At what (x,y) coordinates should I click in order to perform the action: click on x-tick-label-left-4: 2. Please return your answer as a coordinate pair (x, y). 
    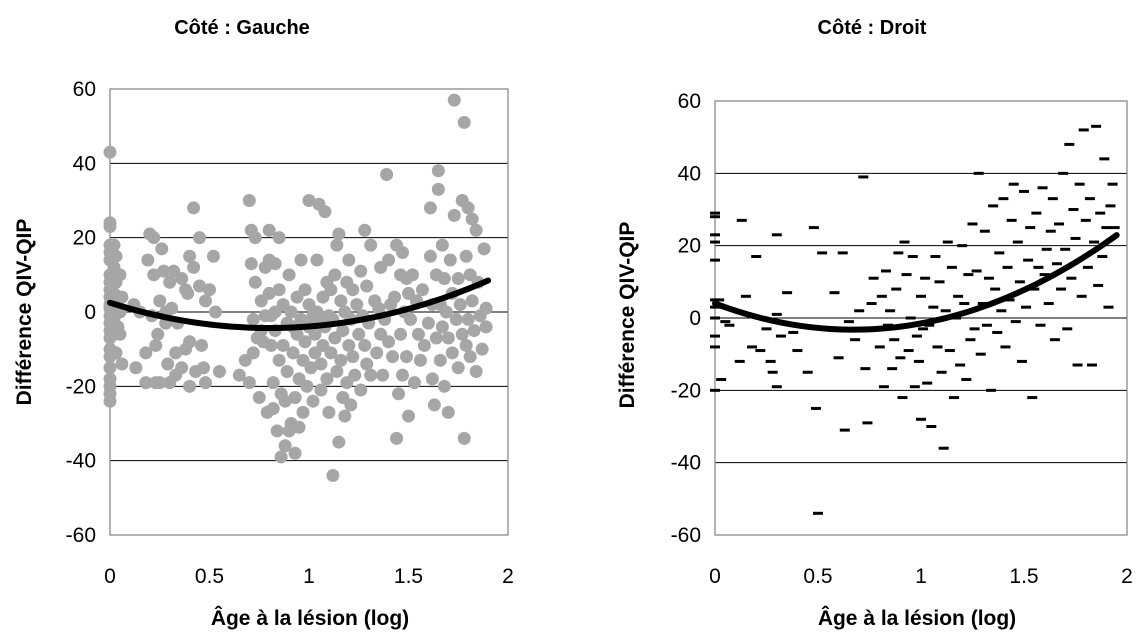
    Looking at the image, I should click on (508, 576).